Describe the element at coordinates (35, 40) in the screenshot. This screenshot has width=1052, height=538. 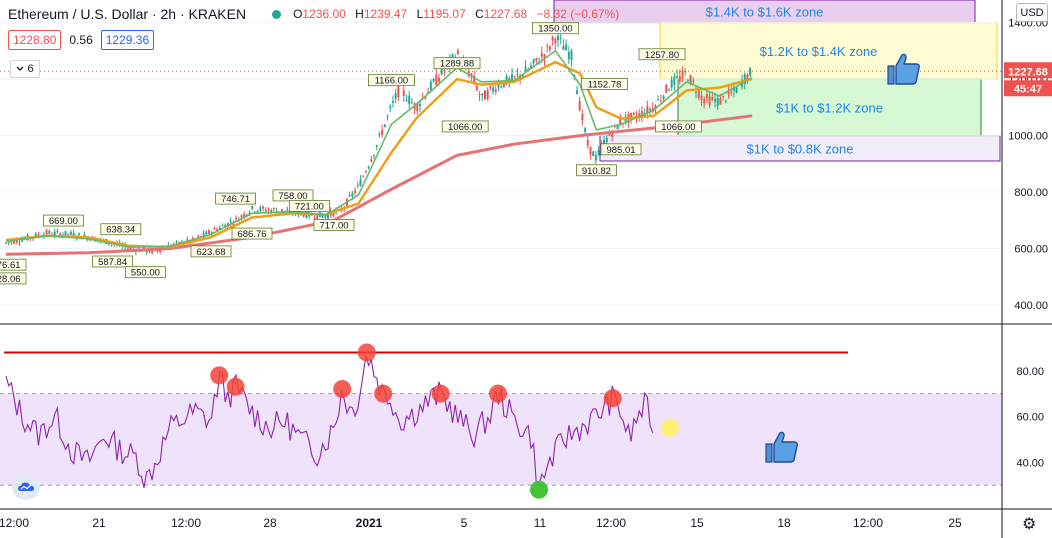
I see `sell-button: 1228.80` at that location.